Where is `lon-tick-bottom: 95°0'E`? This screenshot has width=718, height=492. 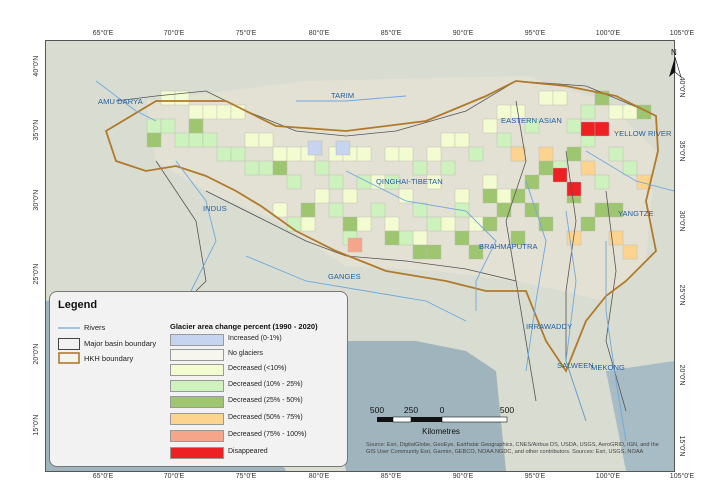
lon-tick-bottom: 95°0'E is located at coordinates (535, 476).